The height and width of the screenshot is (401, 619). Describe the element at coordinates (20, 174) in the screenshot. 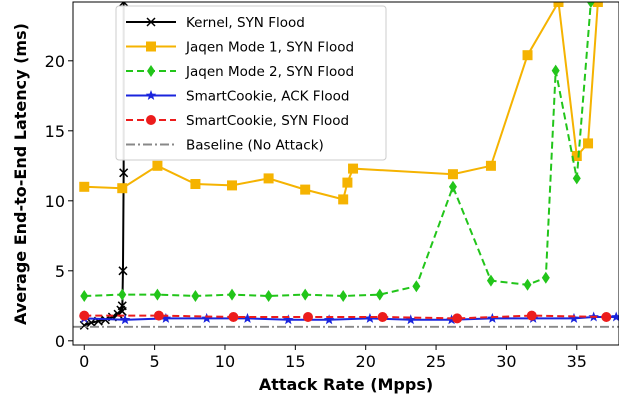

I see `y-axis-label: Average End-to-End Latency (ms)` at that location.